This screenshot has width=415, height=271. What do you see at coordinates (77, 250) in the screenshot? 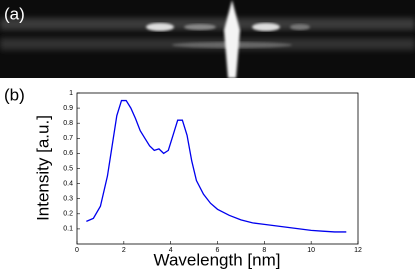
I see `x-tick-label: 0` at bounding box center [77, 250].